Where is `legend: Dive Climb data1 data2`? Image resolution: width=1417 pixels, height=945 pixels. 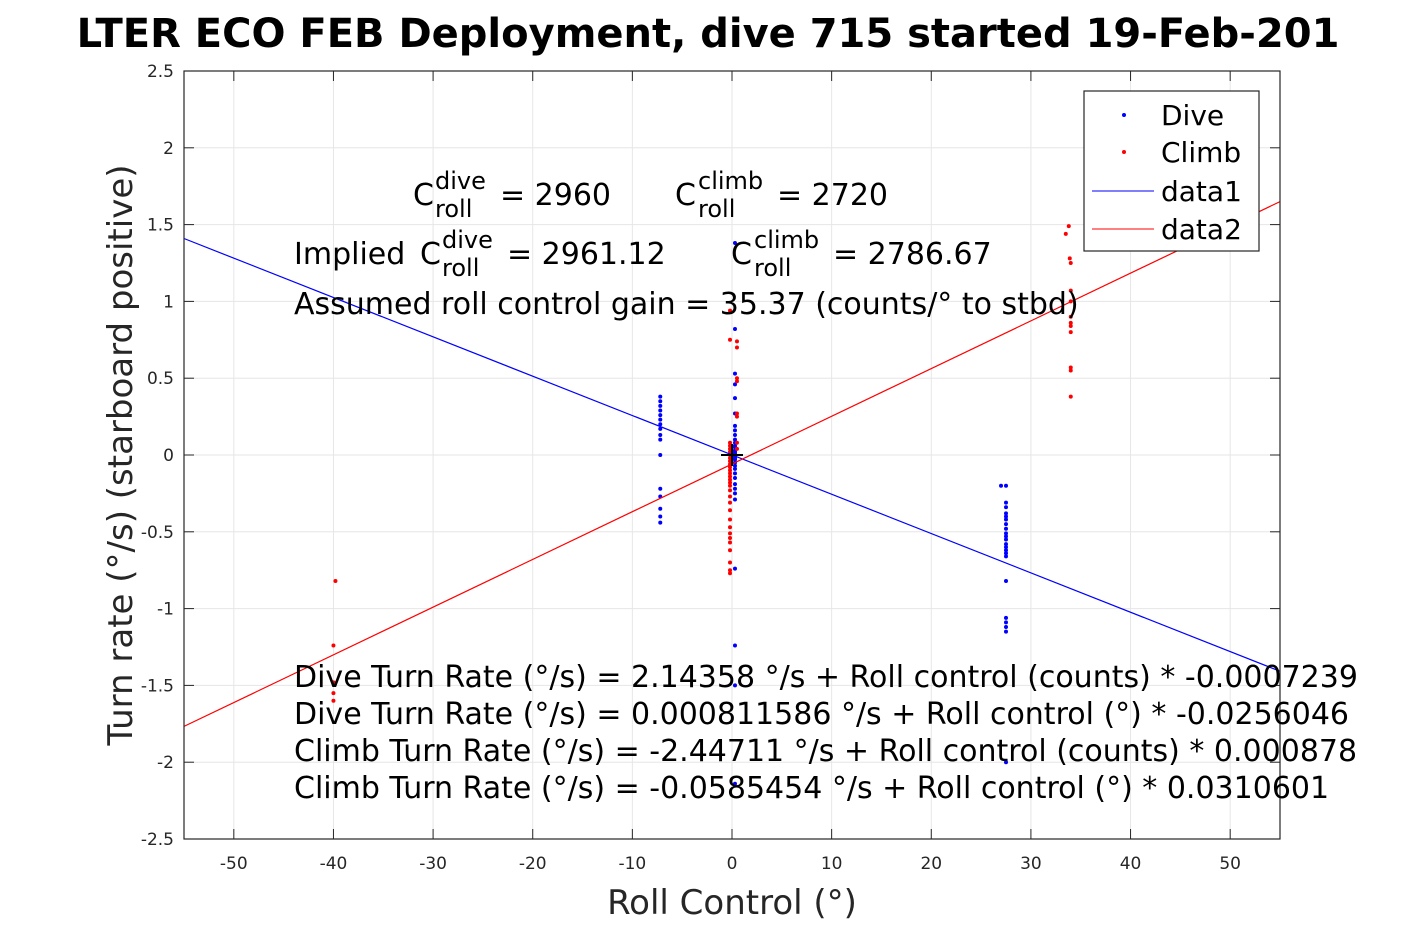 legend: Dive Climb data1 data2 is located at coordinates (1171, 171).